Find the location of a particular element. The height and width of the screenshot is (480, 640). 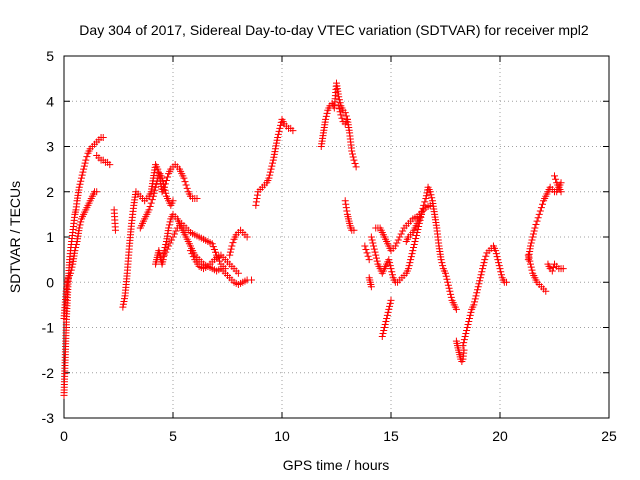

y-tick-label: 0 is located at coordinates (50, 282).